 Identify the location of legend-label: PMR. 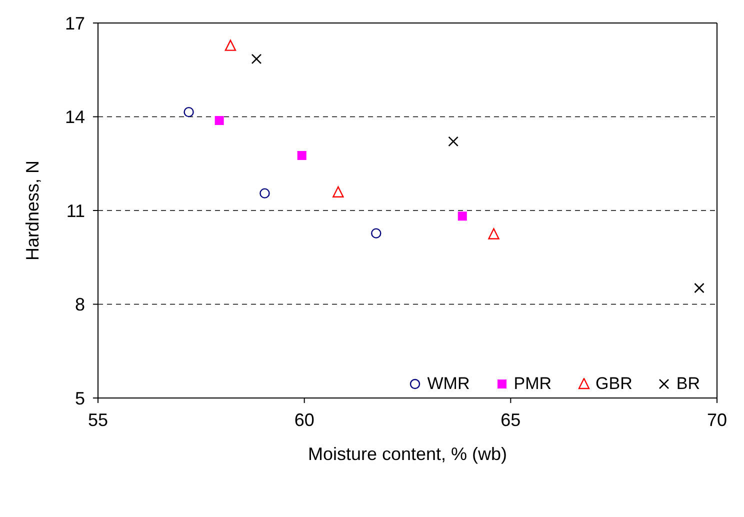
(532, 384).